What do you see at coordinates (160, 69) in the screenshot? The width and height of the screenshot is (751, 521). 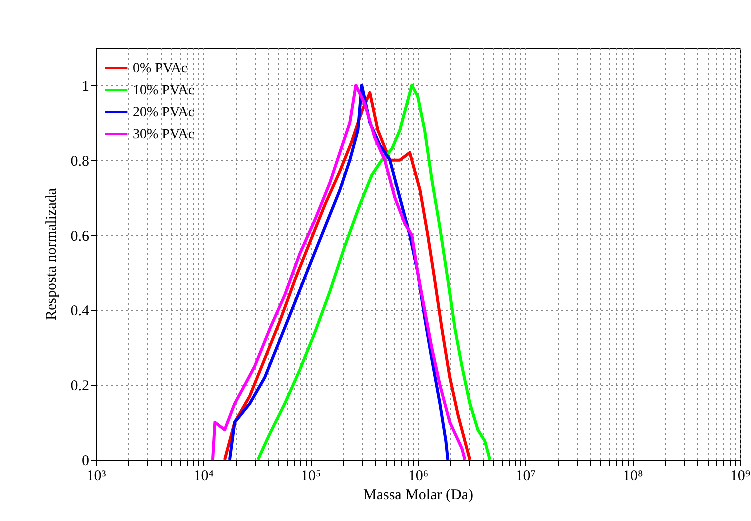 I see `legend-label: 0% PVAc` at bounding box center [160, 69].